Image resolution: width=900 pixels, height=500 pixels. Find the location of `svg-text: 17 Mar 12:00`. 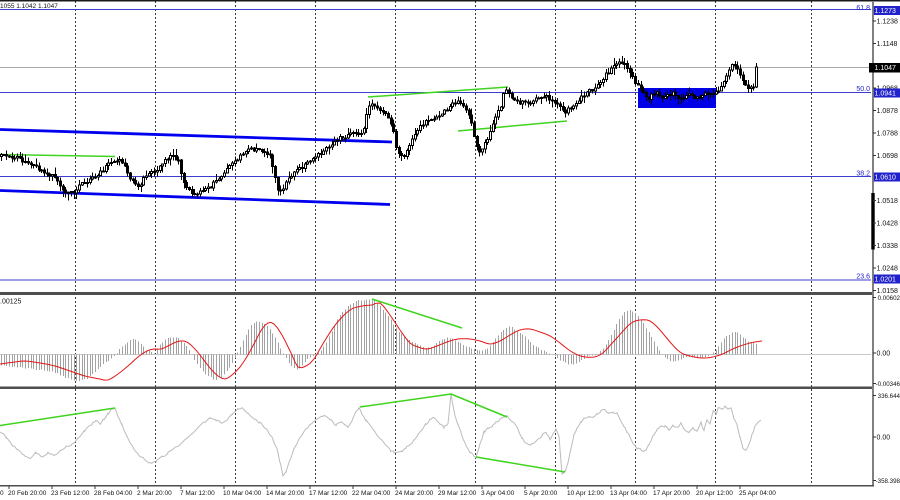

svg-text: 17 Mar 12:00 is located at coordinates (328, 493).